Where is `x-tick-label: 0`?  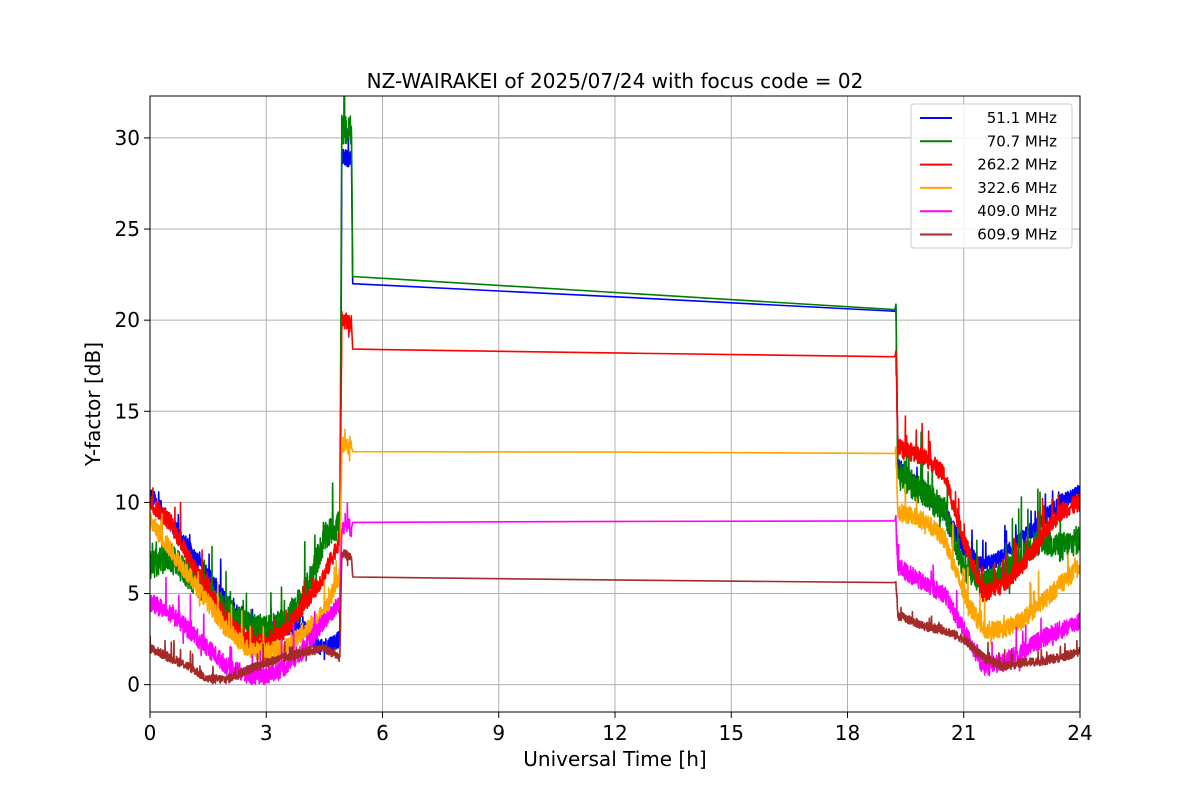
x-tick-label: 0 is located at coordinates (150, 733).